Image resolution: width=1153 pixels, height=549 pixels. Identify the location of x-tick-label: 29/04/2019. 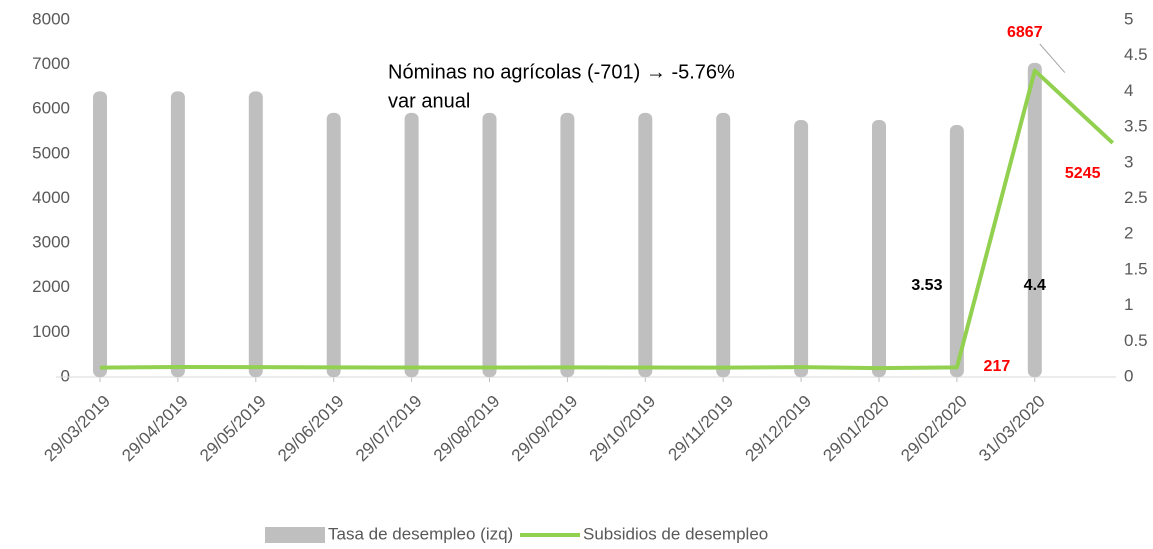
(155, 429).